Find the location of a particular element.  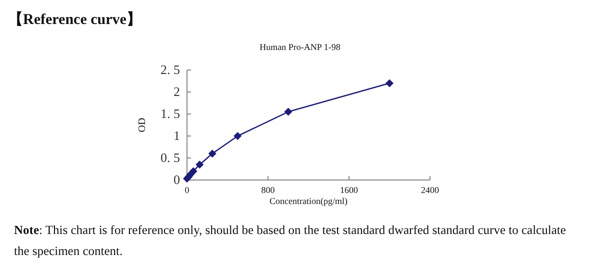

x-tick-label: 800 is located at coordinates (268, 190).